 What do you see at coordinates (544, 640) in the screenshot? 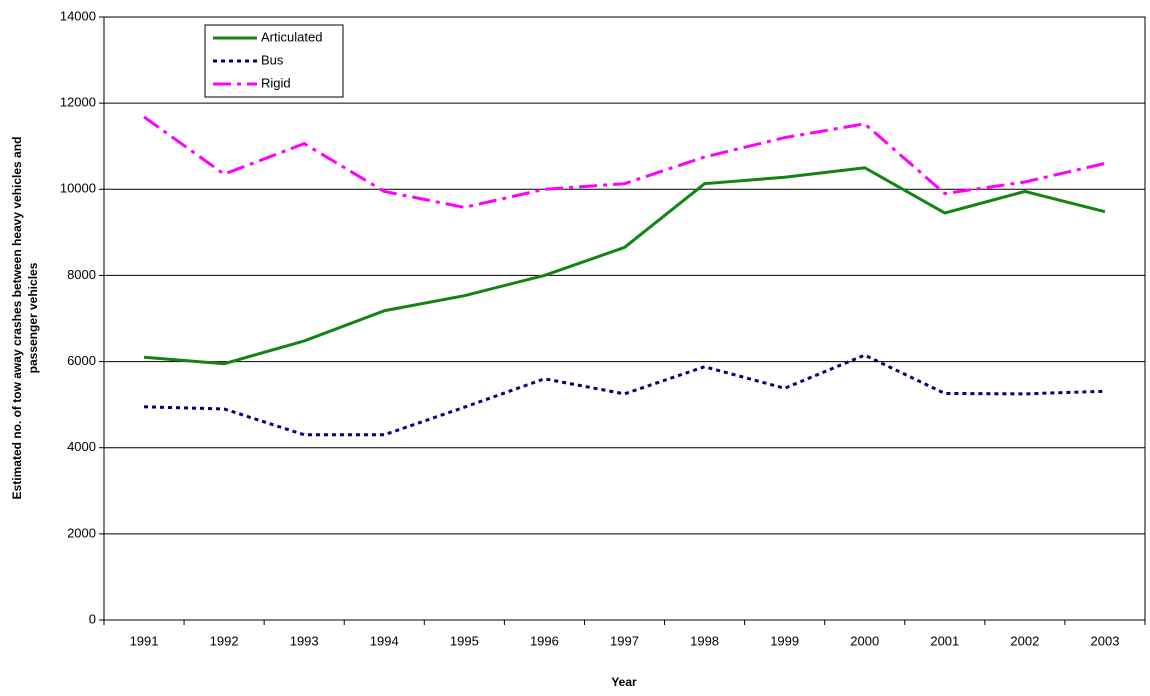
I see `x-tick-label: 1996` at bounding box center [544, 640].